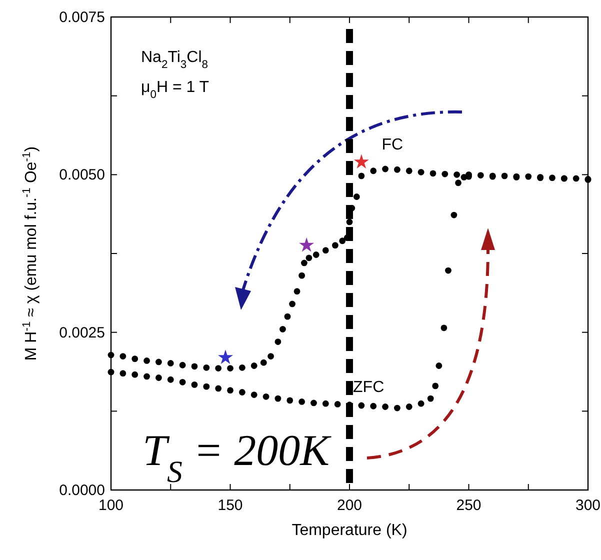 Image resolution: width=601 pixels, height=560 pixels. What do you see at coordinates (174, 60) in the screenshot?
I see `annotation: Na$_{2}$Ti$_{3}$Cl$_{8}$` at bounding box center [174, 60].